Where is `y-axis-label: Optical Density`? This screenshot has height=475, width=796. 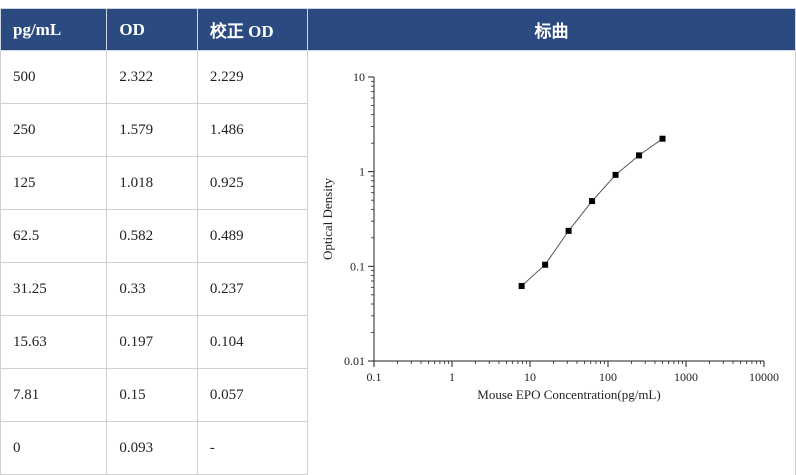 y-axis-label: Optical Density is located at coordinates (327, 219).